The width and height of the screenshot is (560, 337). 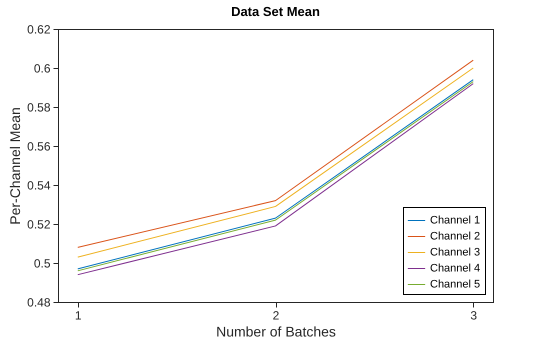 What do you see at coordinates (474, 315) in the screenshot?
I see `x-tick-label: 3` at bounding box center [474, 315].